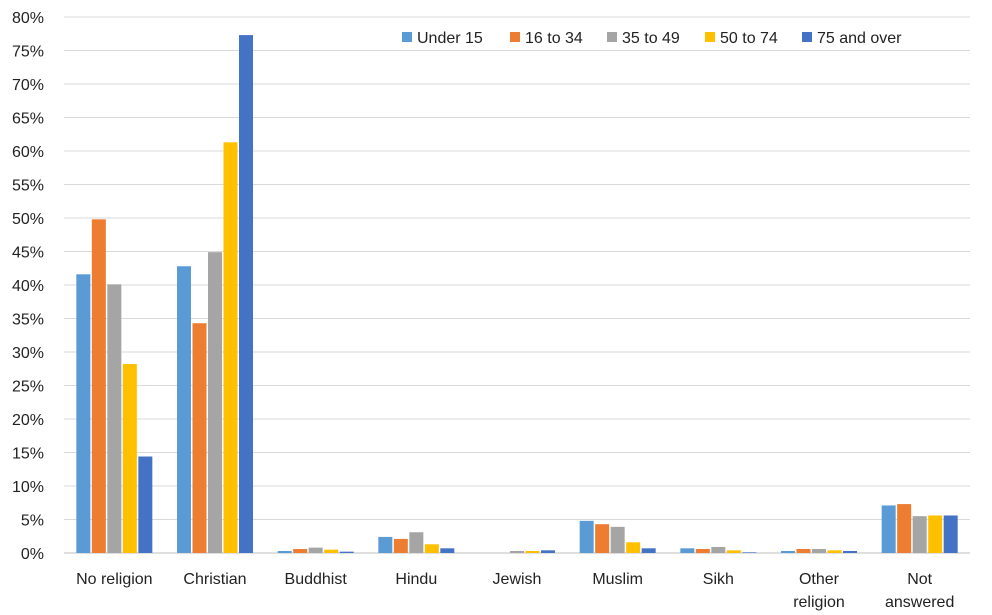 The width and height of the screenshot is (992, 615). I want to click on y-tick-label: 5%, so click(32, 521).